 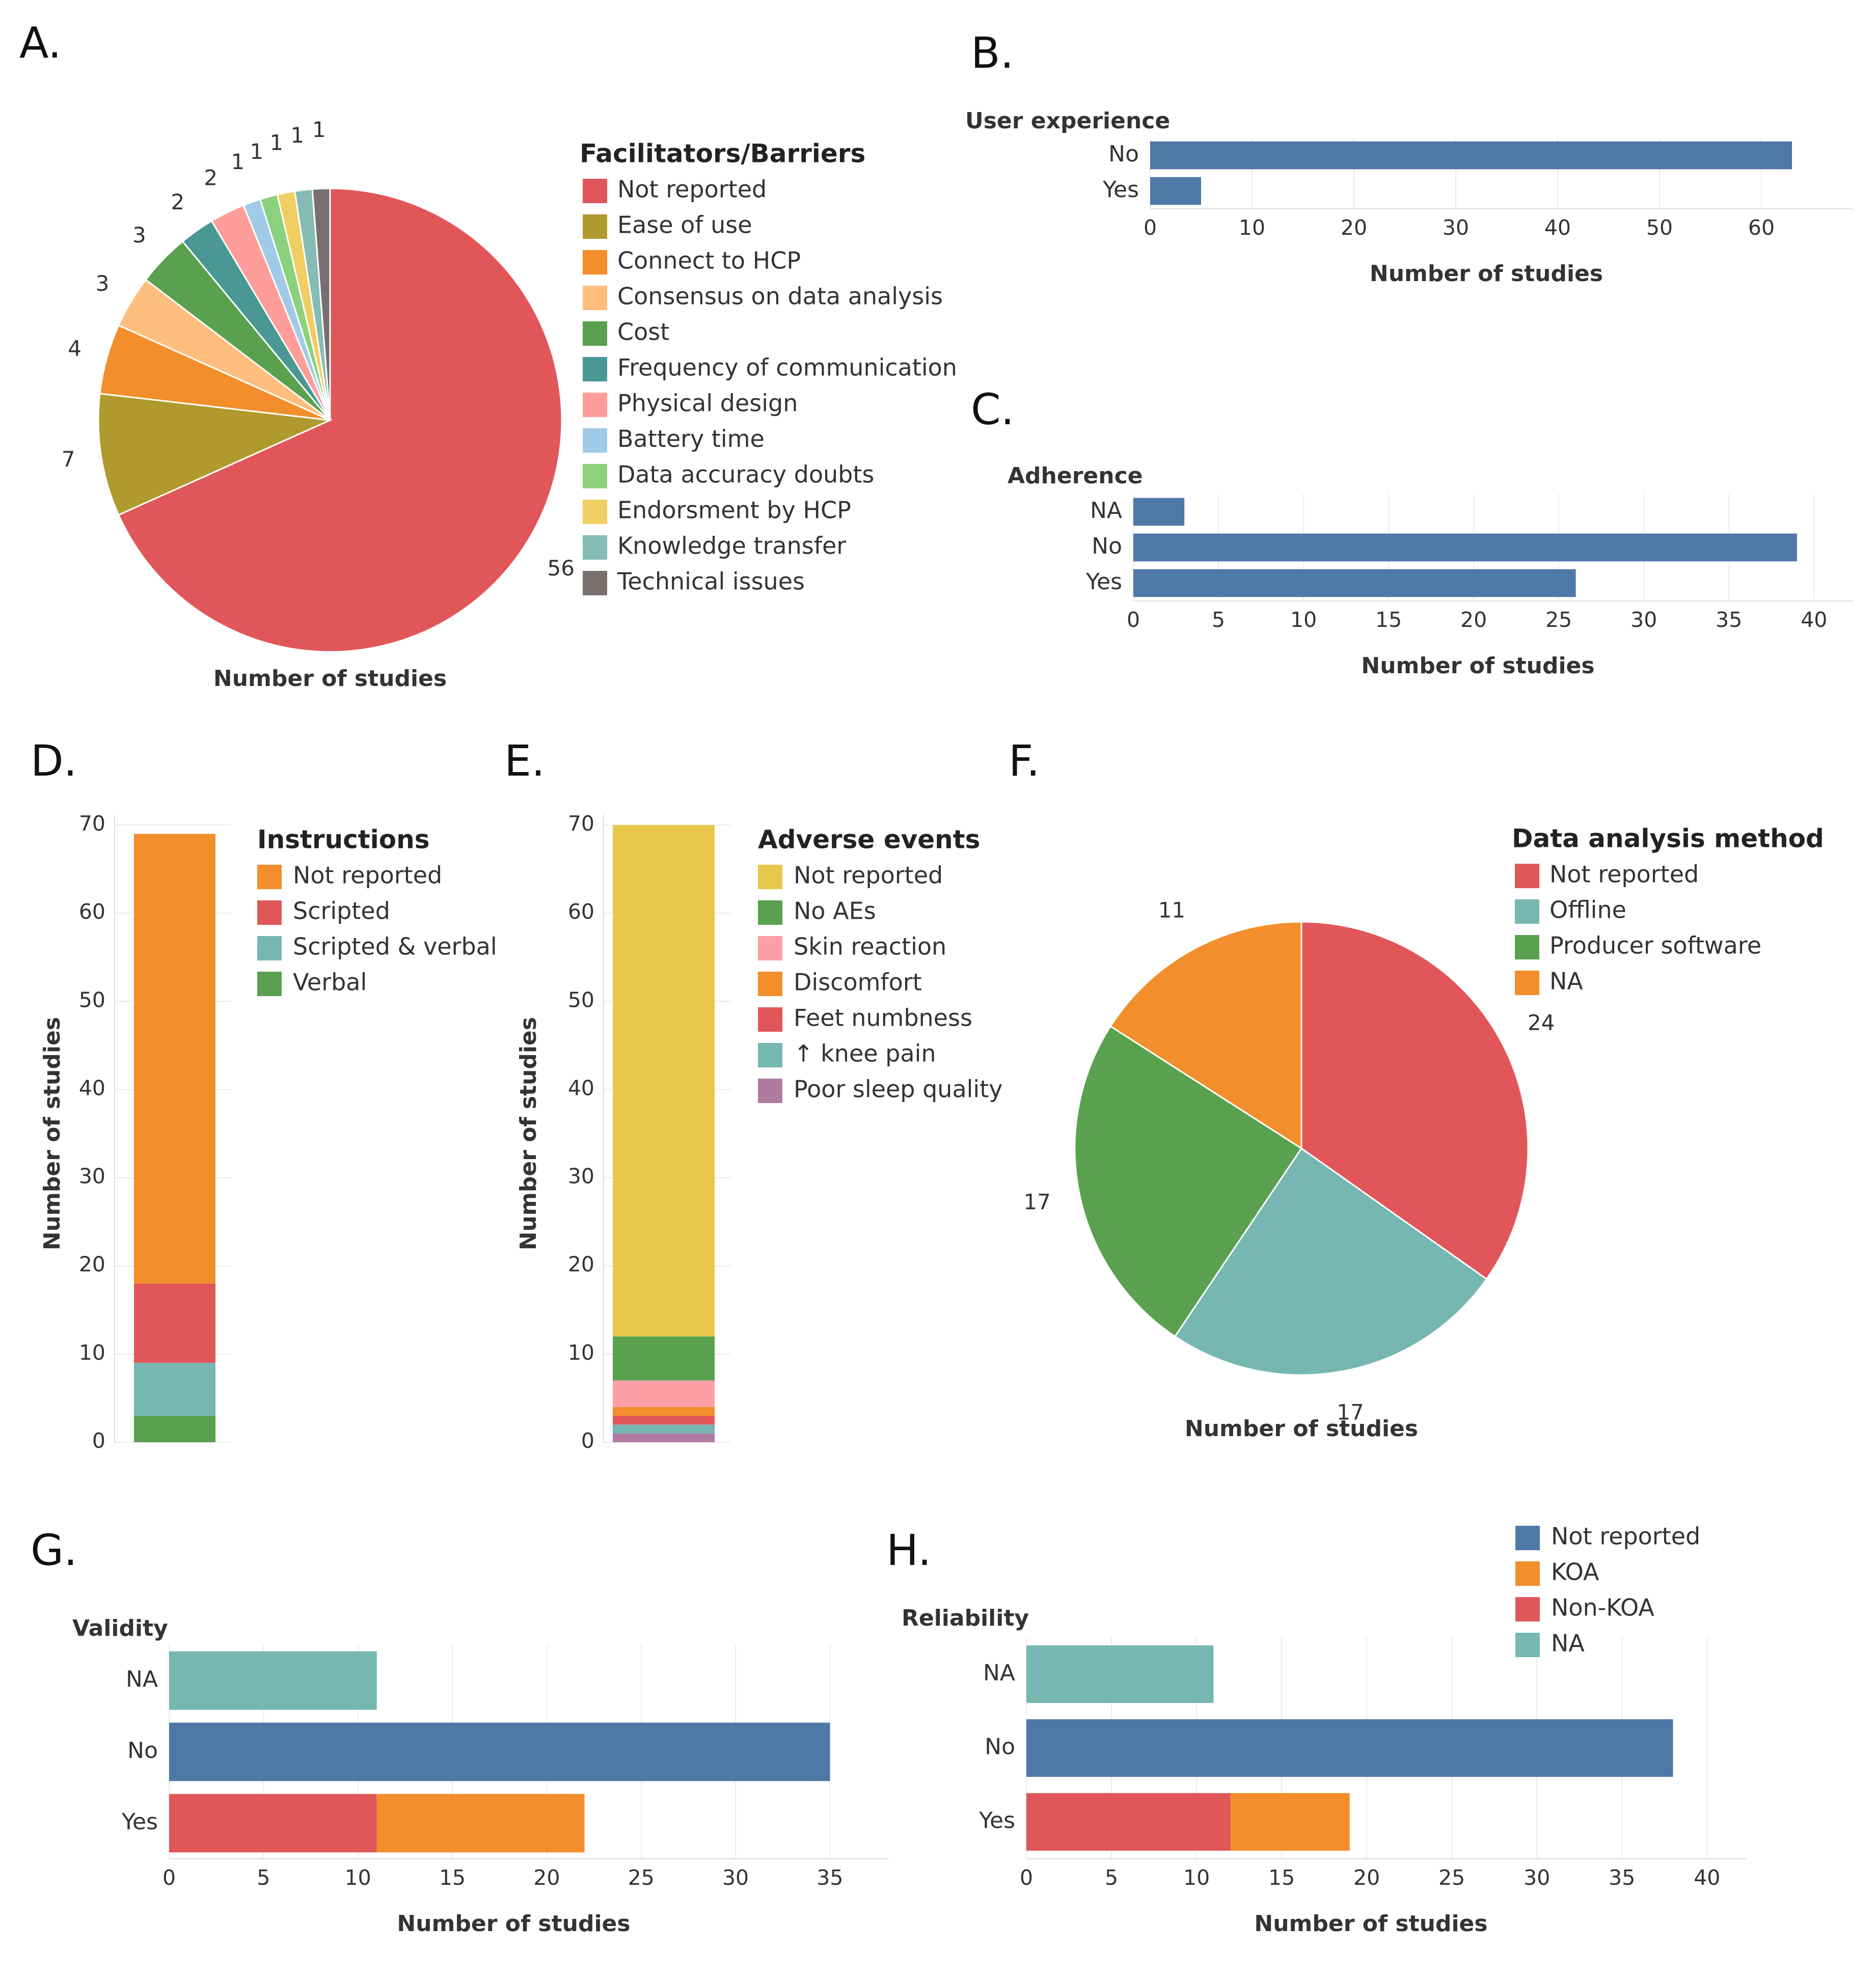 What do you see at coordinates (92, 1264) in the screenshot?
I see `y-tick-label: 20` at bounding box center [92, 1264].